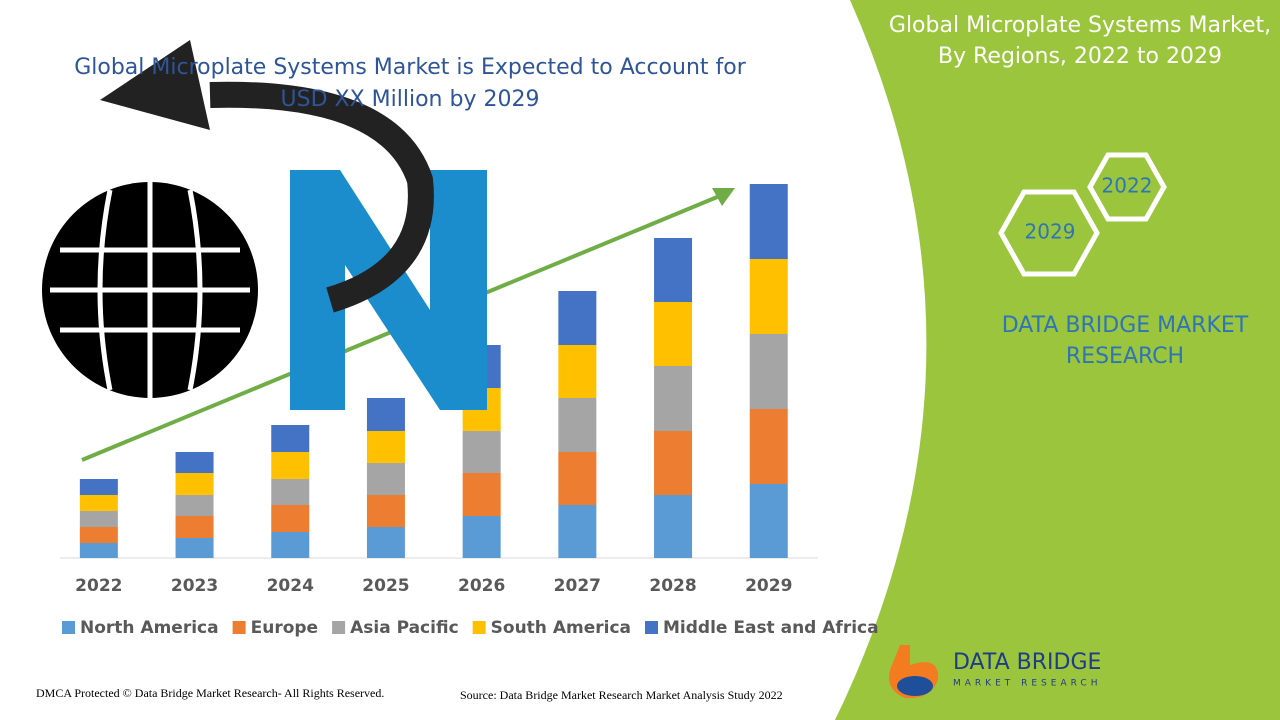 The image size is (1280, 720). I want to click on x-tick-label: 2023, so click(194, 586).